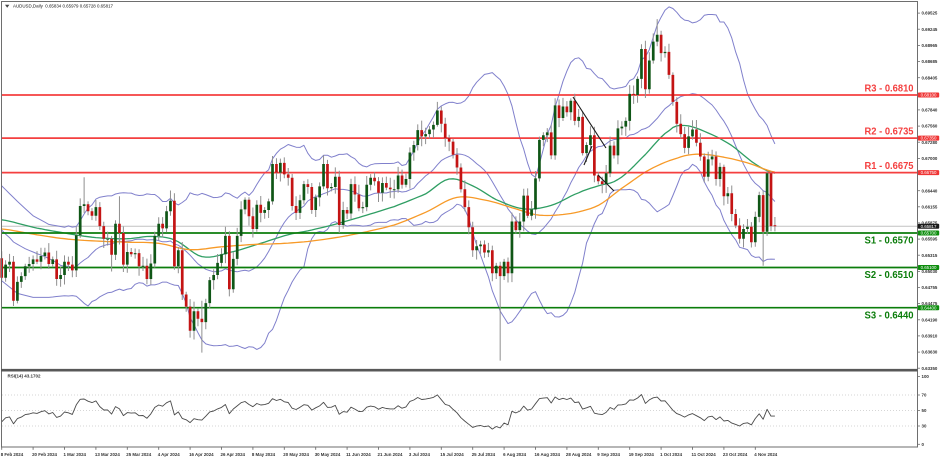 Image resolution: width=940 pixels, height=464 pixels. Describe the element at coordinates (889, 275) in the screenshot. I see `svg-text: S2 - 0.6510` at that location.